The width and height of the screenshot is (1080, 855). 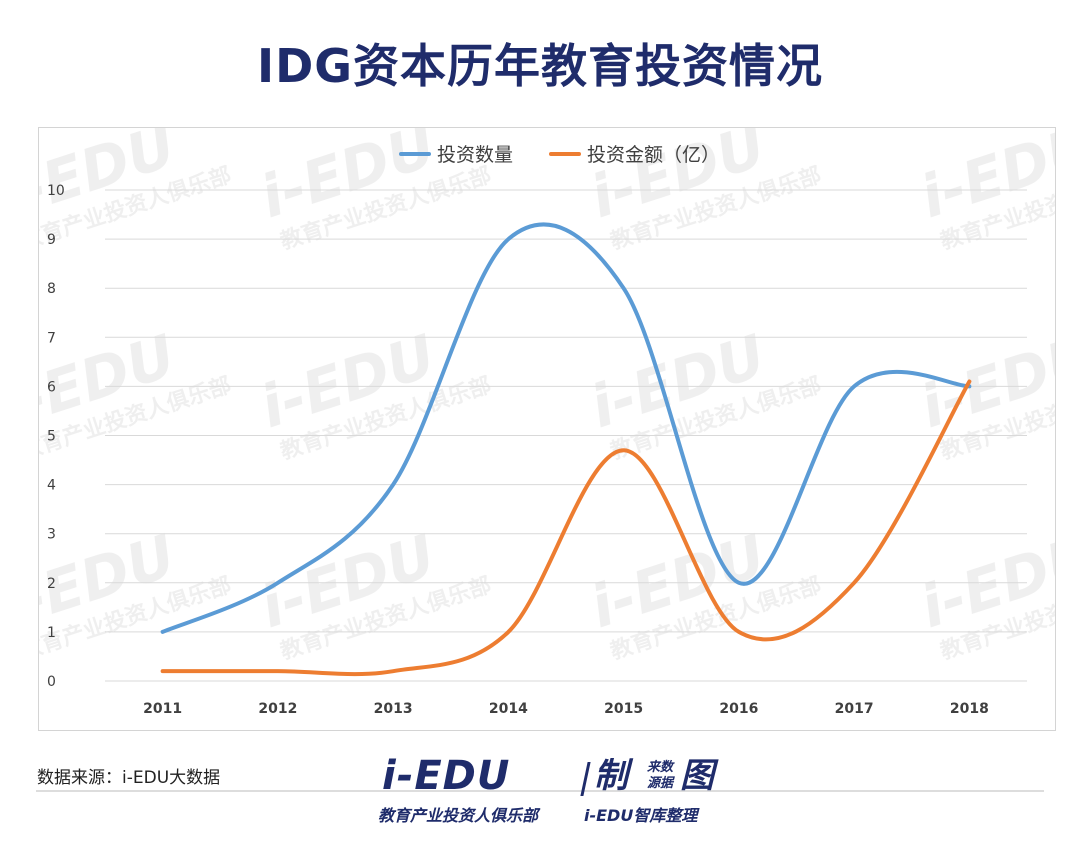 What do you see at coordinates (51, 584) in the screenshot?
I see `y-tick-label: 2` at bounding box center [51, 584].